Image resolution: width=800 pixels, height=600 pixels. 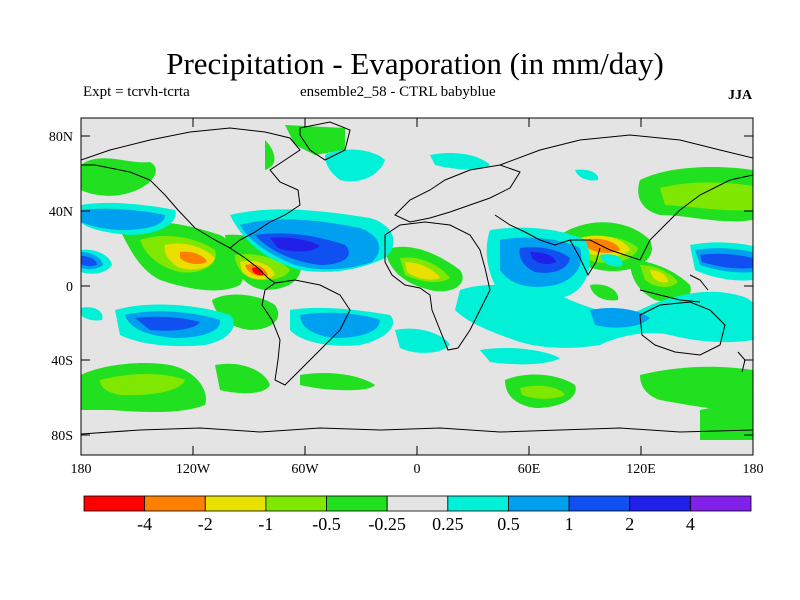 I want to click on x-label-180w: 180, so click(x=81, y=469).